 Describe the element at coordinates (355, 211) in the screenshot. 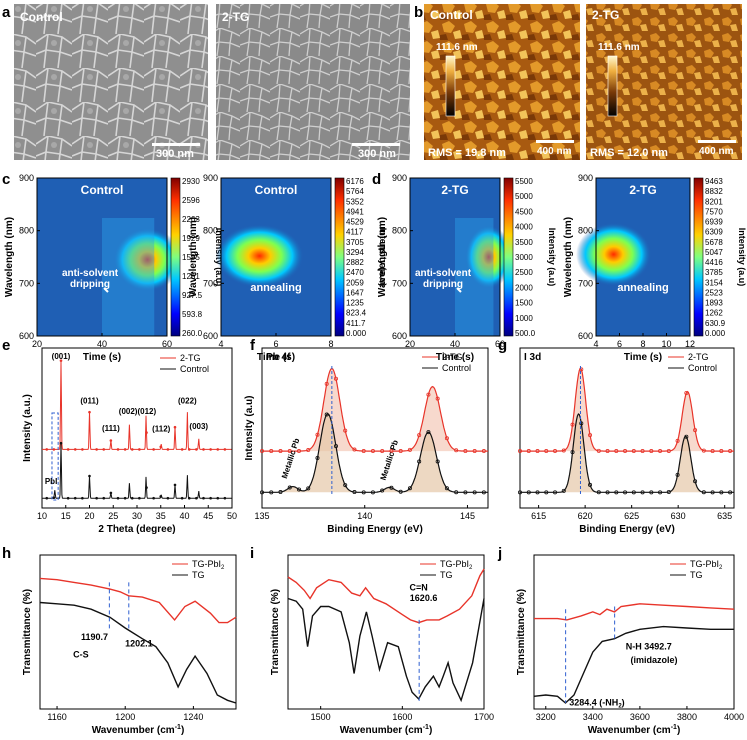

I see `colorbar-tick-label: 4941` at that location.